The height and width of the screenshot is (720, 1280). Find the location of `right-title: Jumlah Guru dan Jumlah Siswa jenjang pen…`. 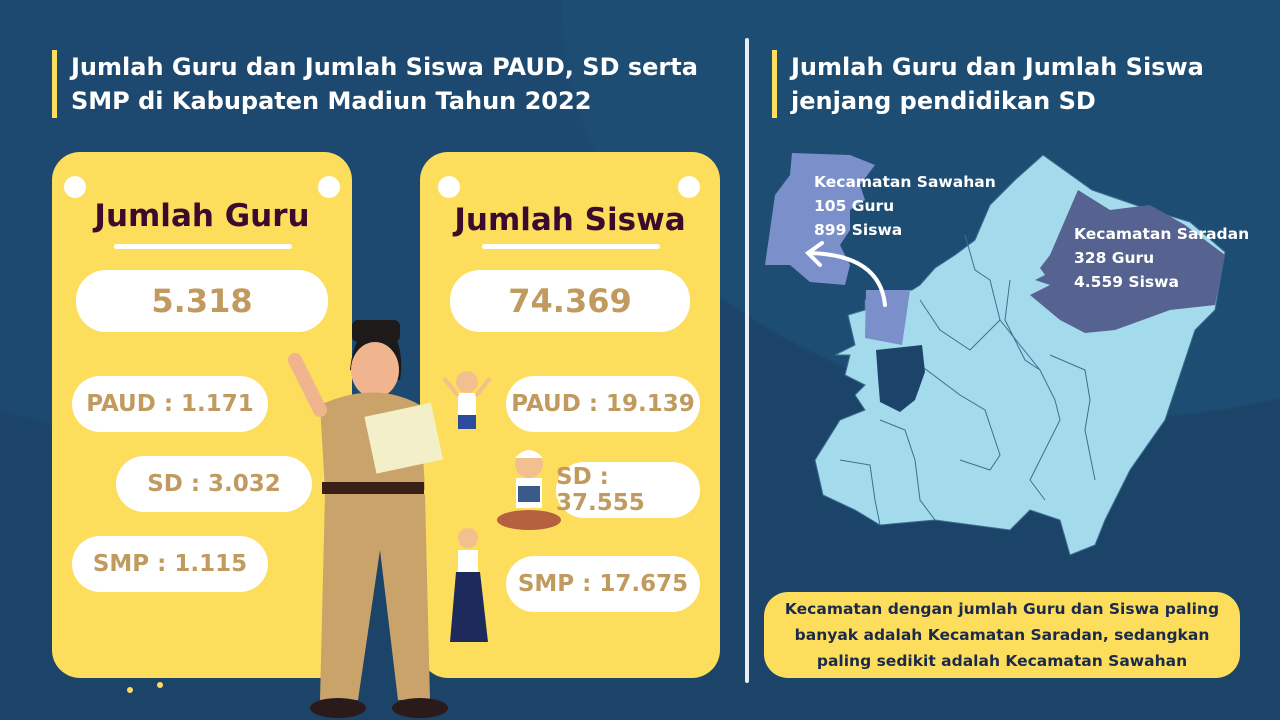

right-title: Jumlah Guru dan Jumlah Siswa jenjang pen… is located at coordinates (1002, 84).